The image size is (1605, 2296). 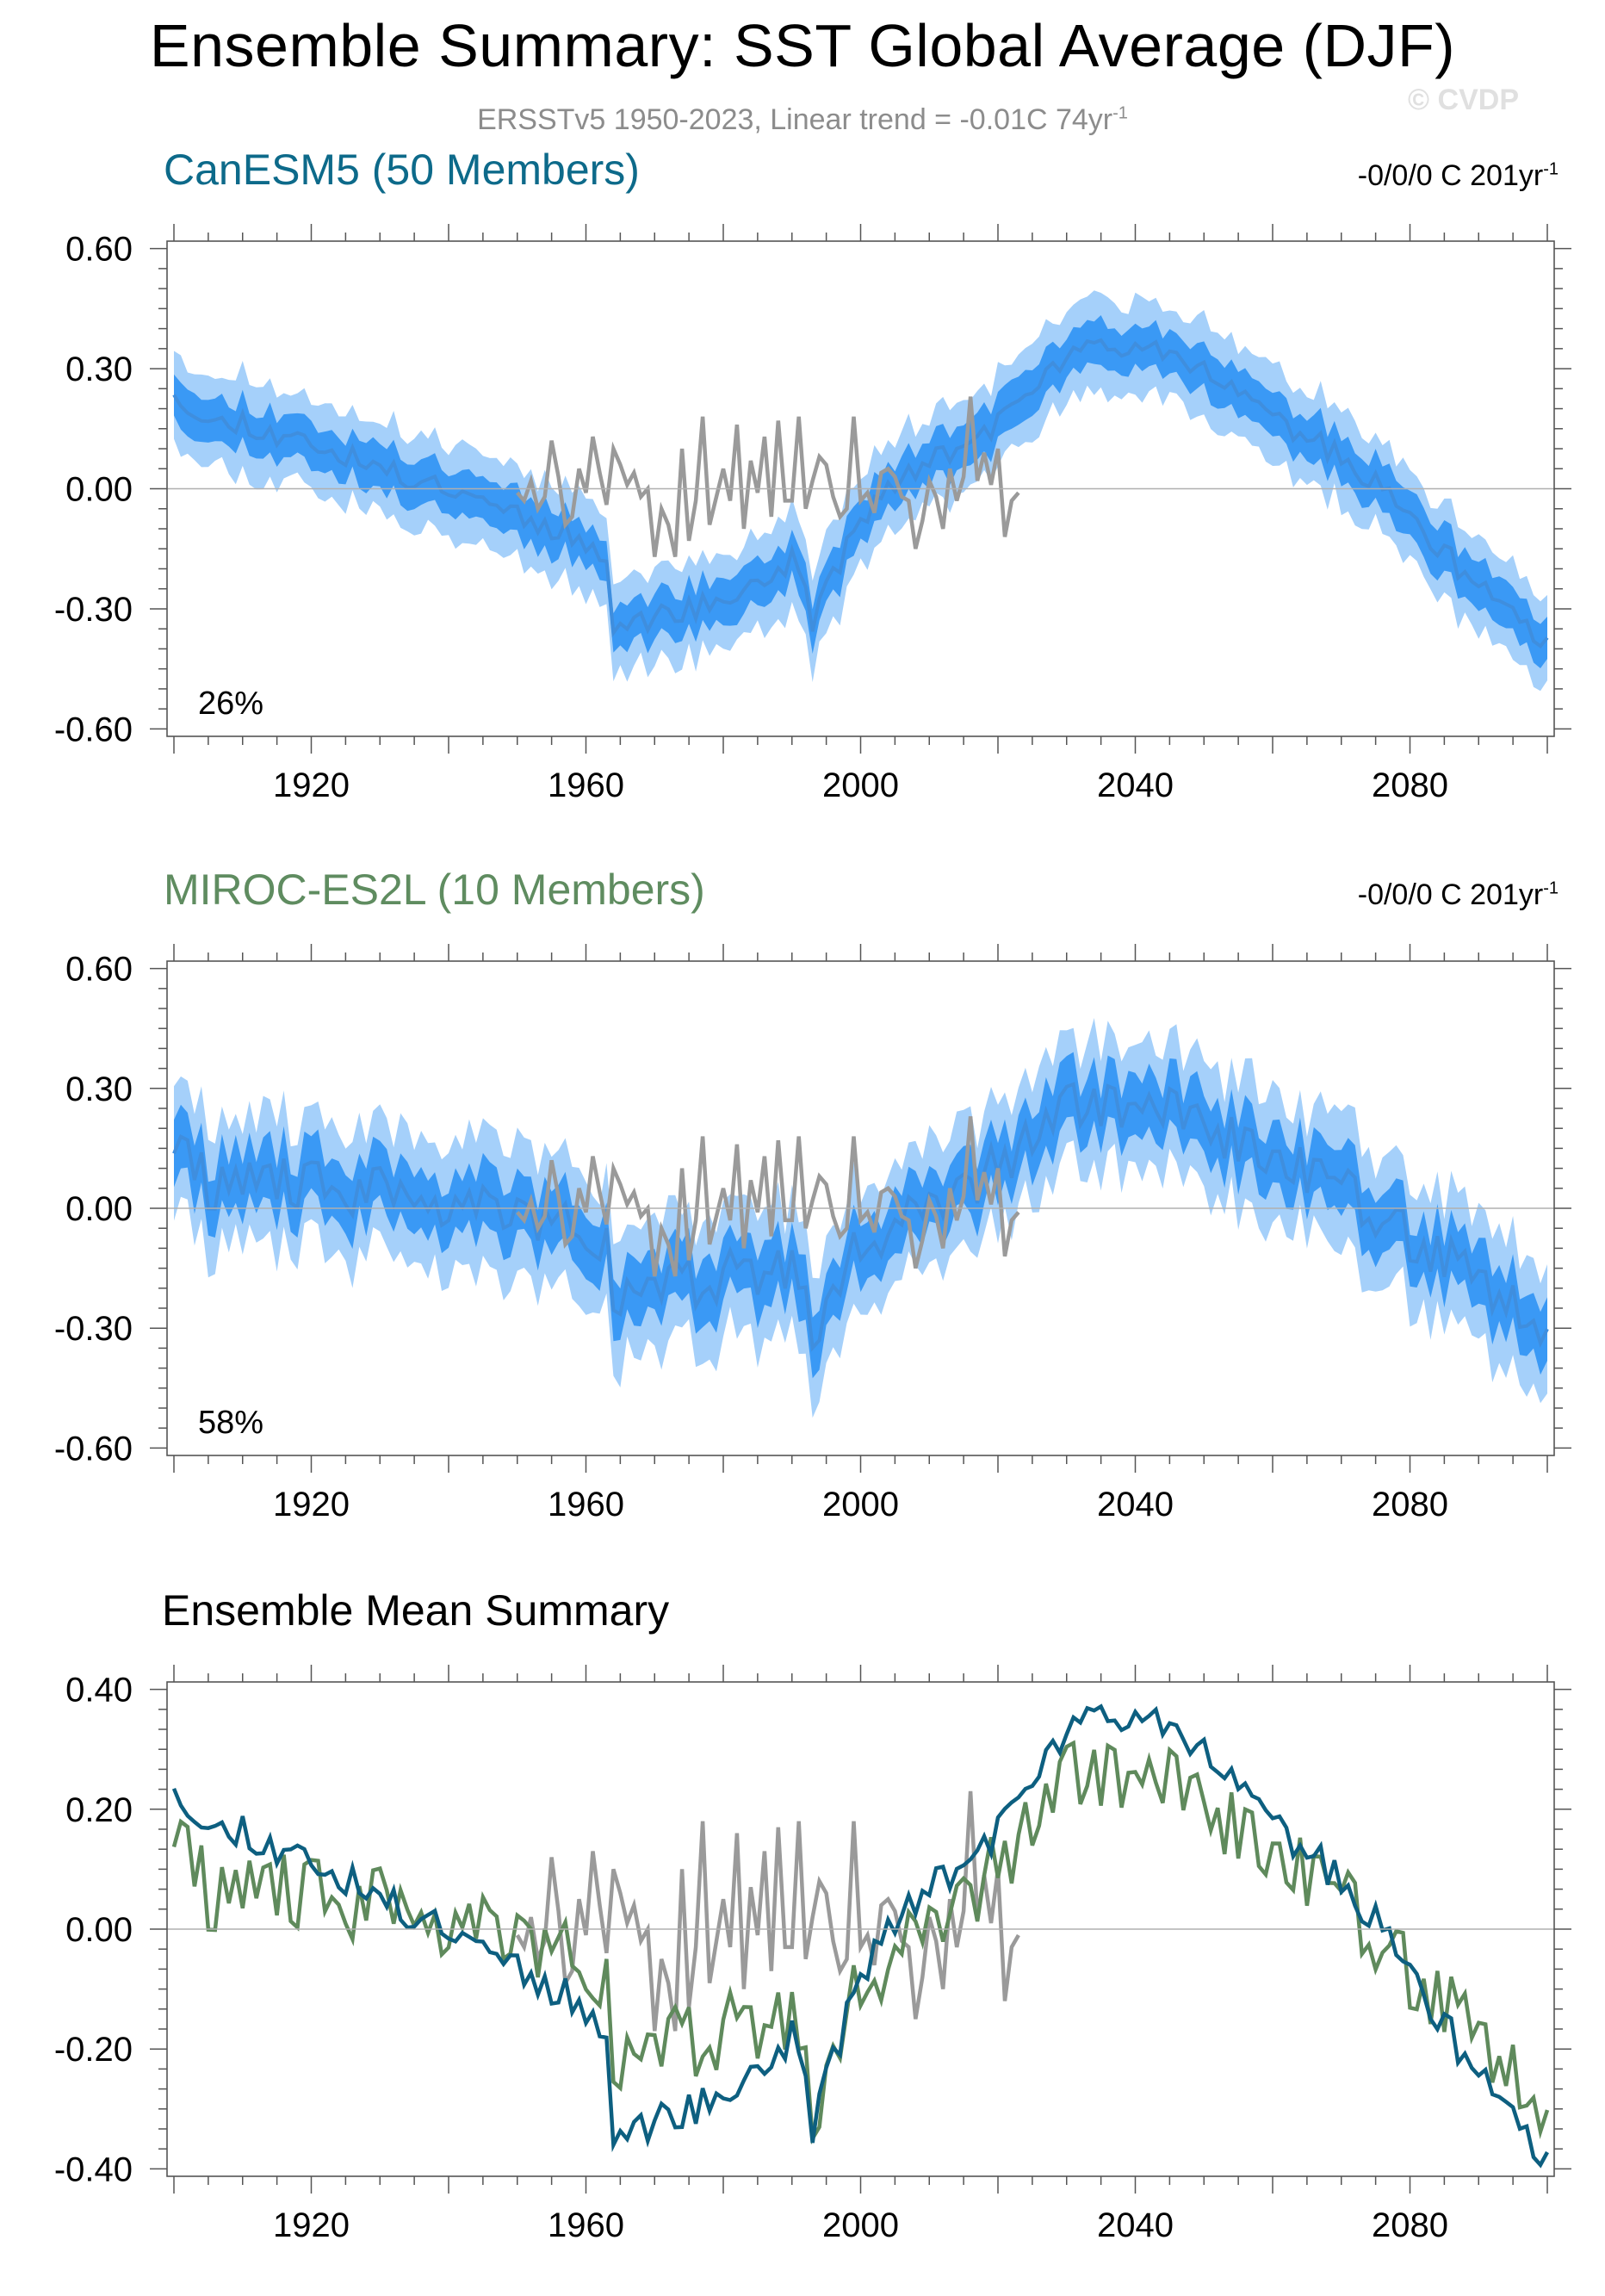 What do you see at coordinates (1120, 113) in the screenshot?
I see `subtitle-exponent: -1` at bounding box center [1120, 113].